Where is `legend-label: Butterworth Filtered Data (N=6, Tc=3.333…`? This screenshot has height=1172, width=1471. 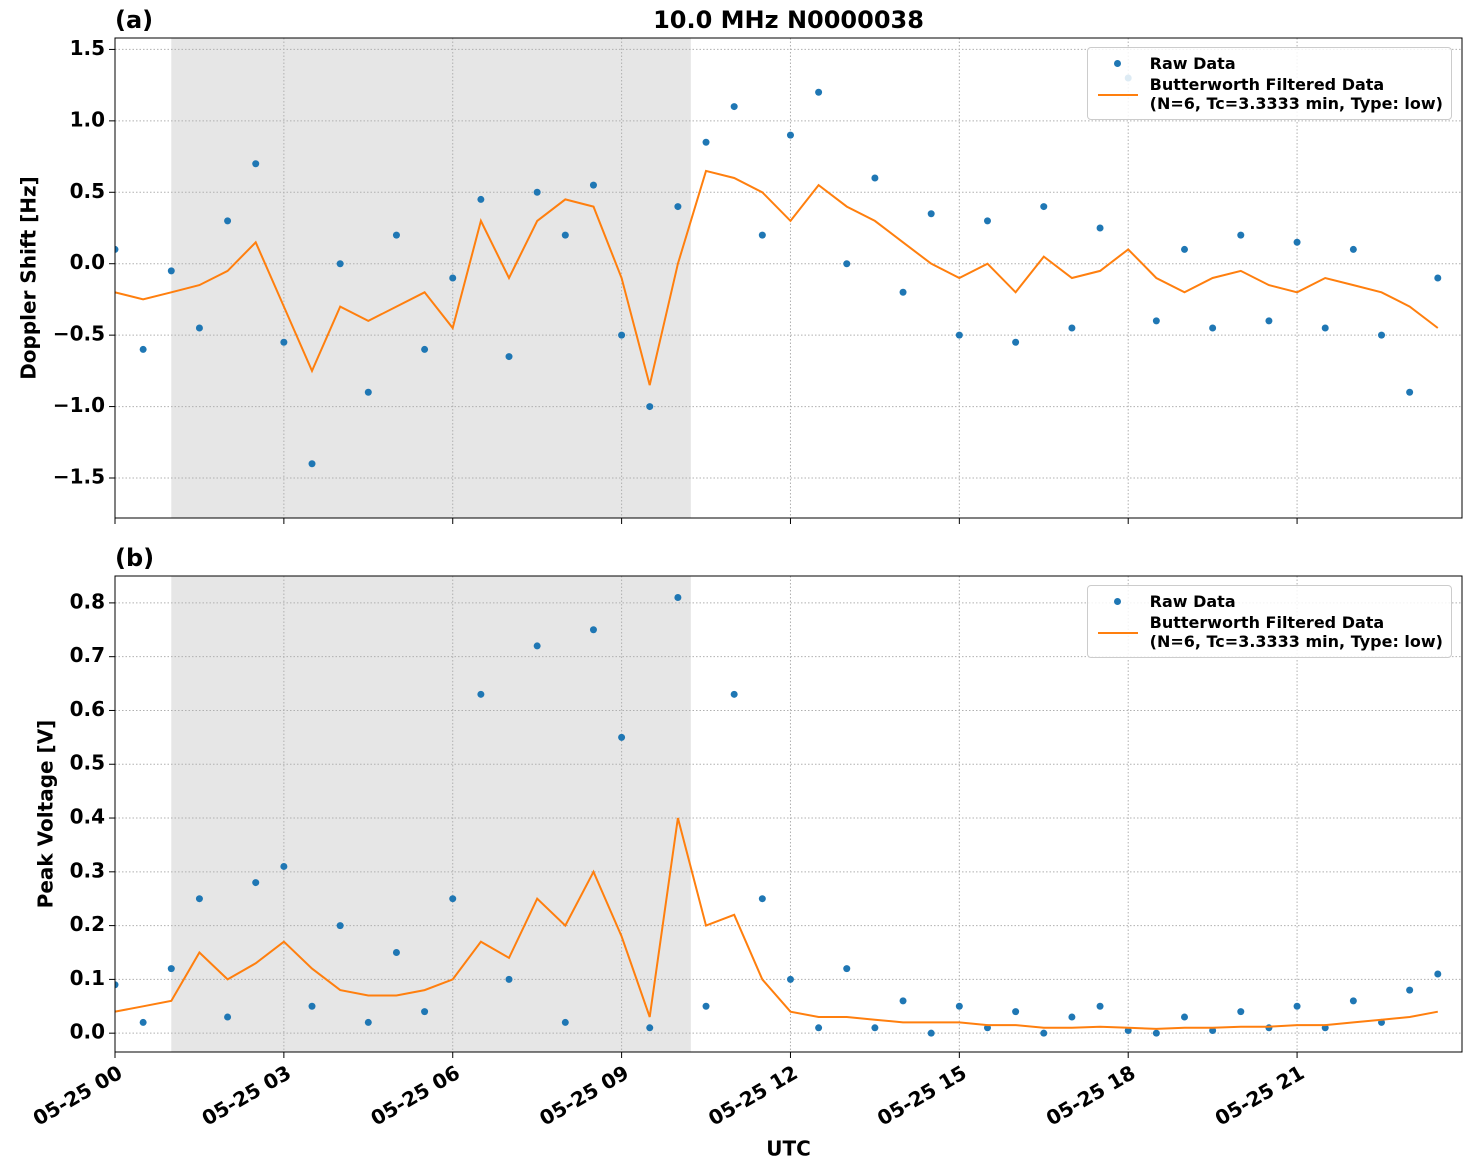
legend-label: Butterworth Filtered Data (N=6, Tc=3.333… is located at coordinates (1296, 94).